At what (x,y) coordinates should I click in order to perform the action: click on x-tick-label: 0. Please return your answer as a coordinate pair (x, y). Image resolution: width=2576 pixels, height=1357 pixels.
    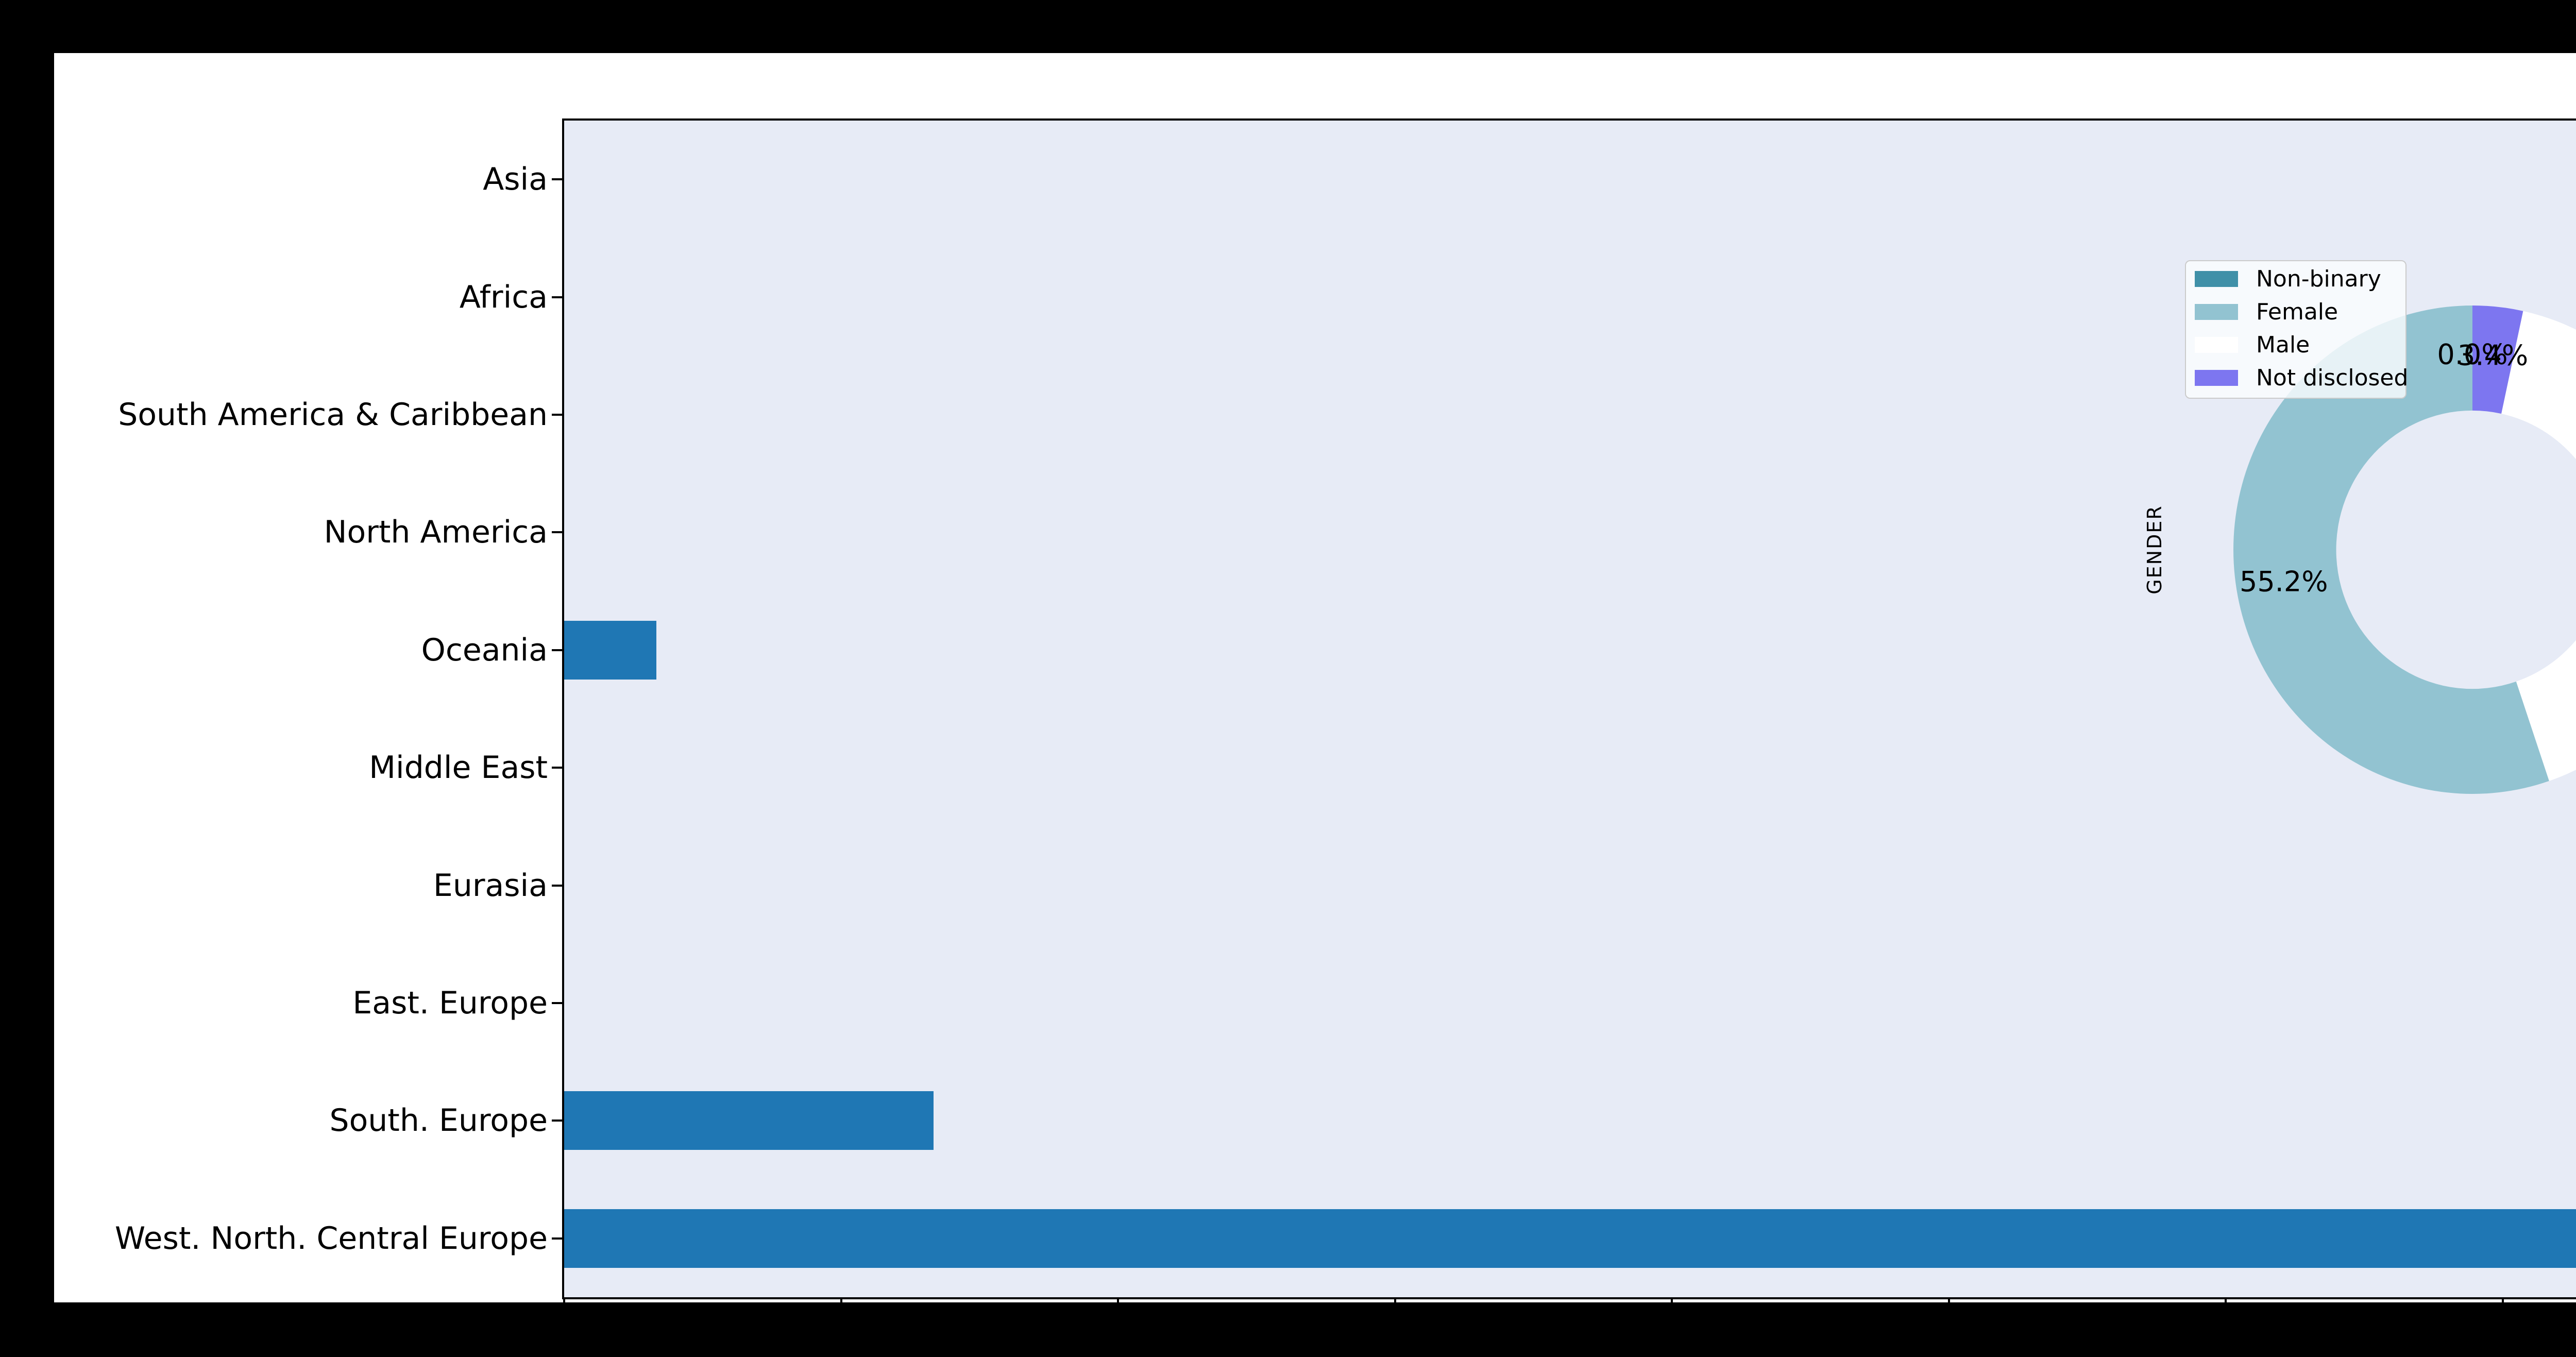
    Looking at the image, I should click on (564, 1332).